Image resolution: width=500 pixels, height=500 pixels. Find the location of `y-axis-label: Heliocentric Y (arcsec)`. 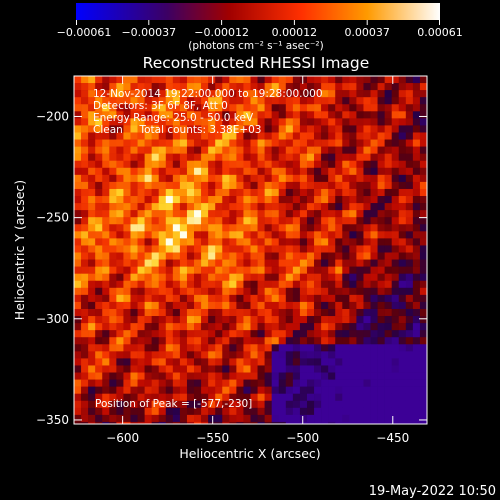

y-axis-label: Heliocentric Y (arcsec) is located at coordinates (19, 250).